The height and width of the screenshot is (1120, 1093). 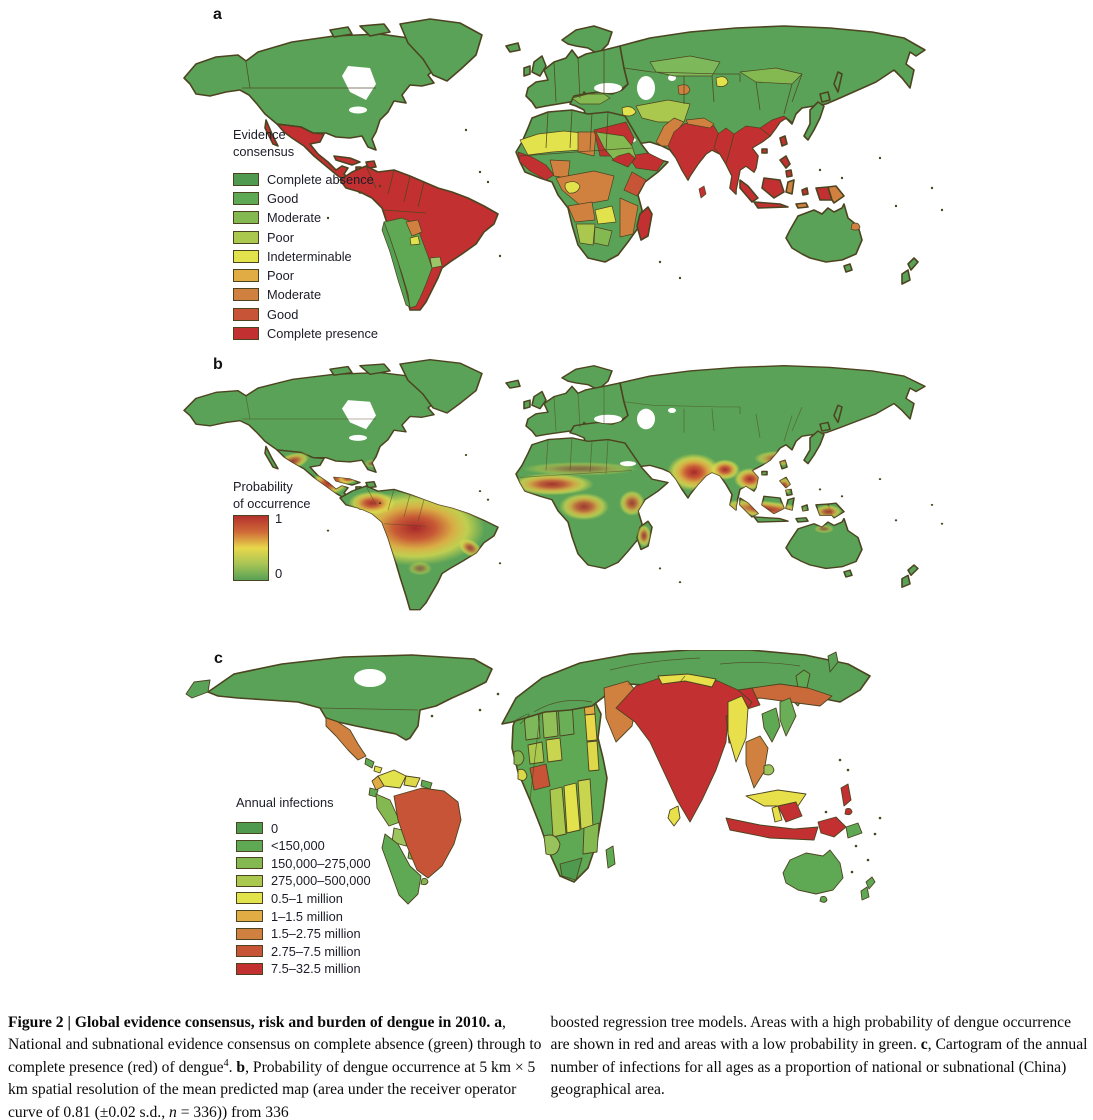 What do you see at coordinates (198, 689) in the screenshot?
I see `alaska` at bounding box center [198, 689].